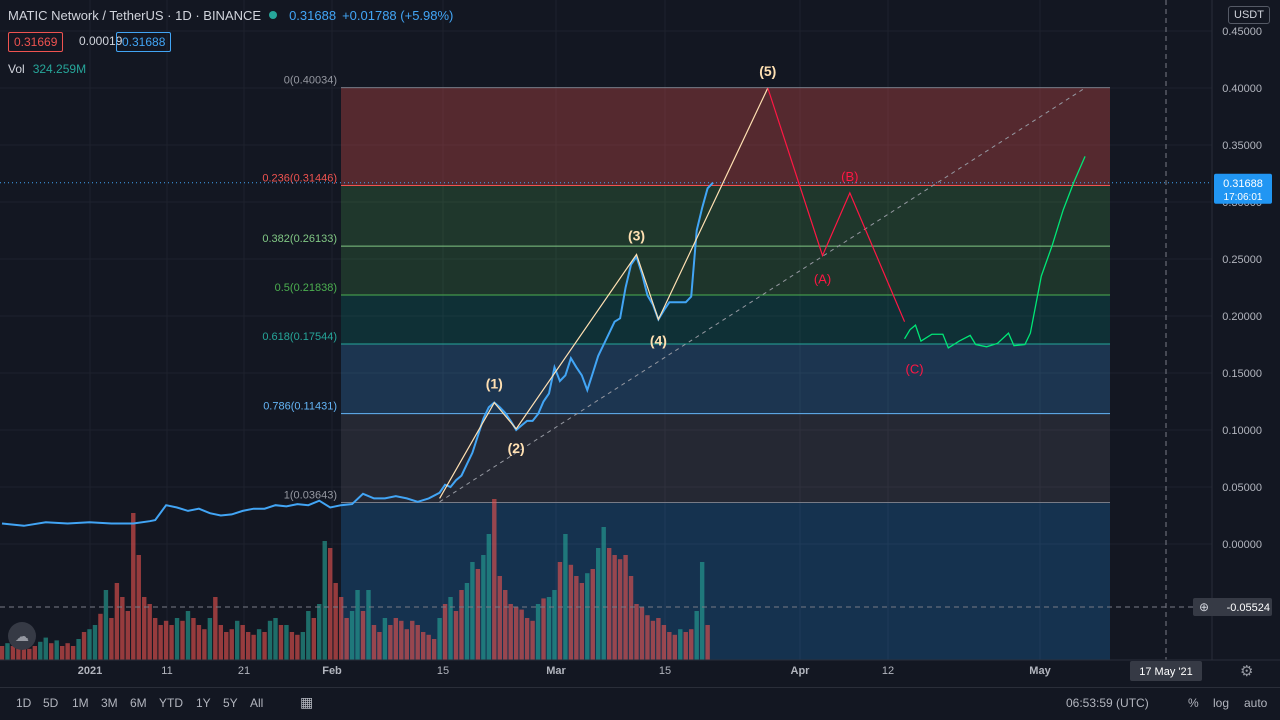  Describe the element at coordinates (1232, 606) in the screenshot. I see `crosshair-price-badge` at that location.